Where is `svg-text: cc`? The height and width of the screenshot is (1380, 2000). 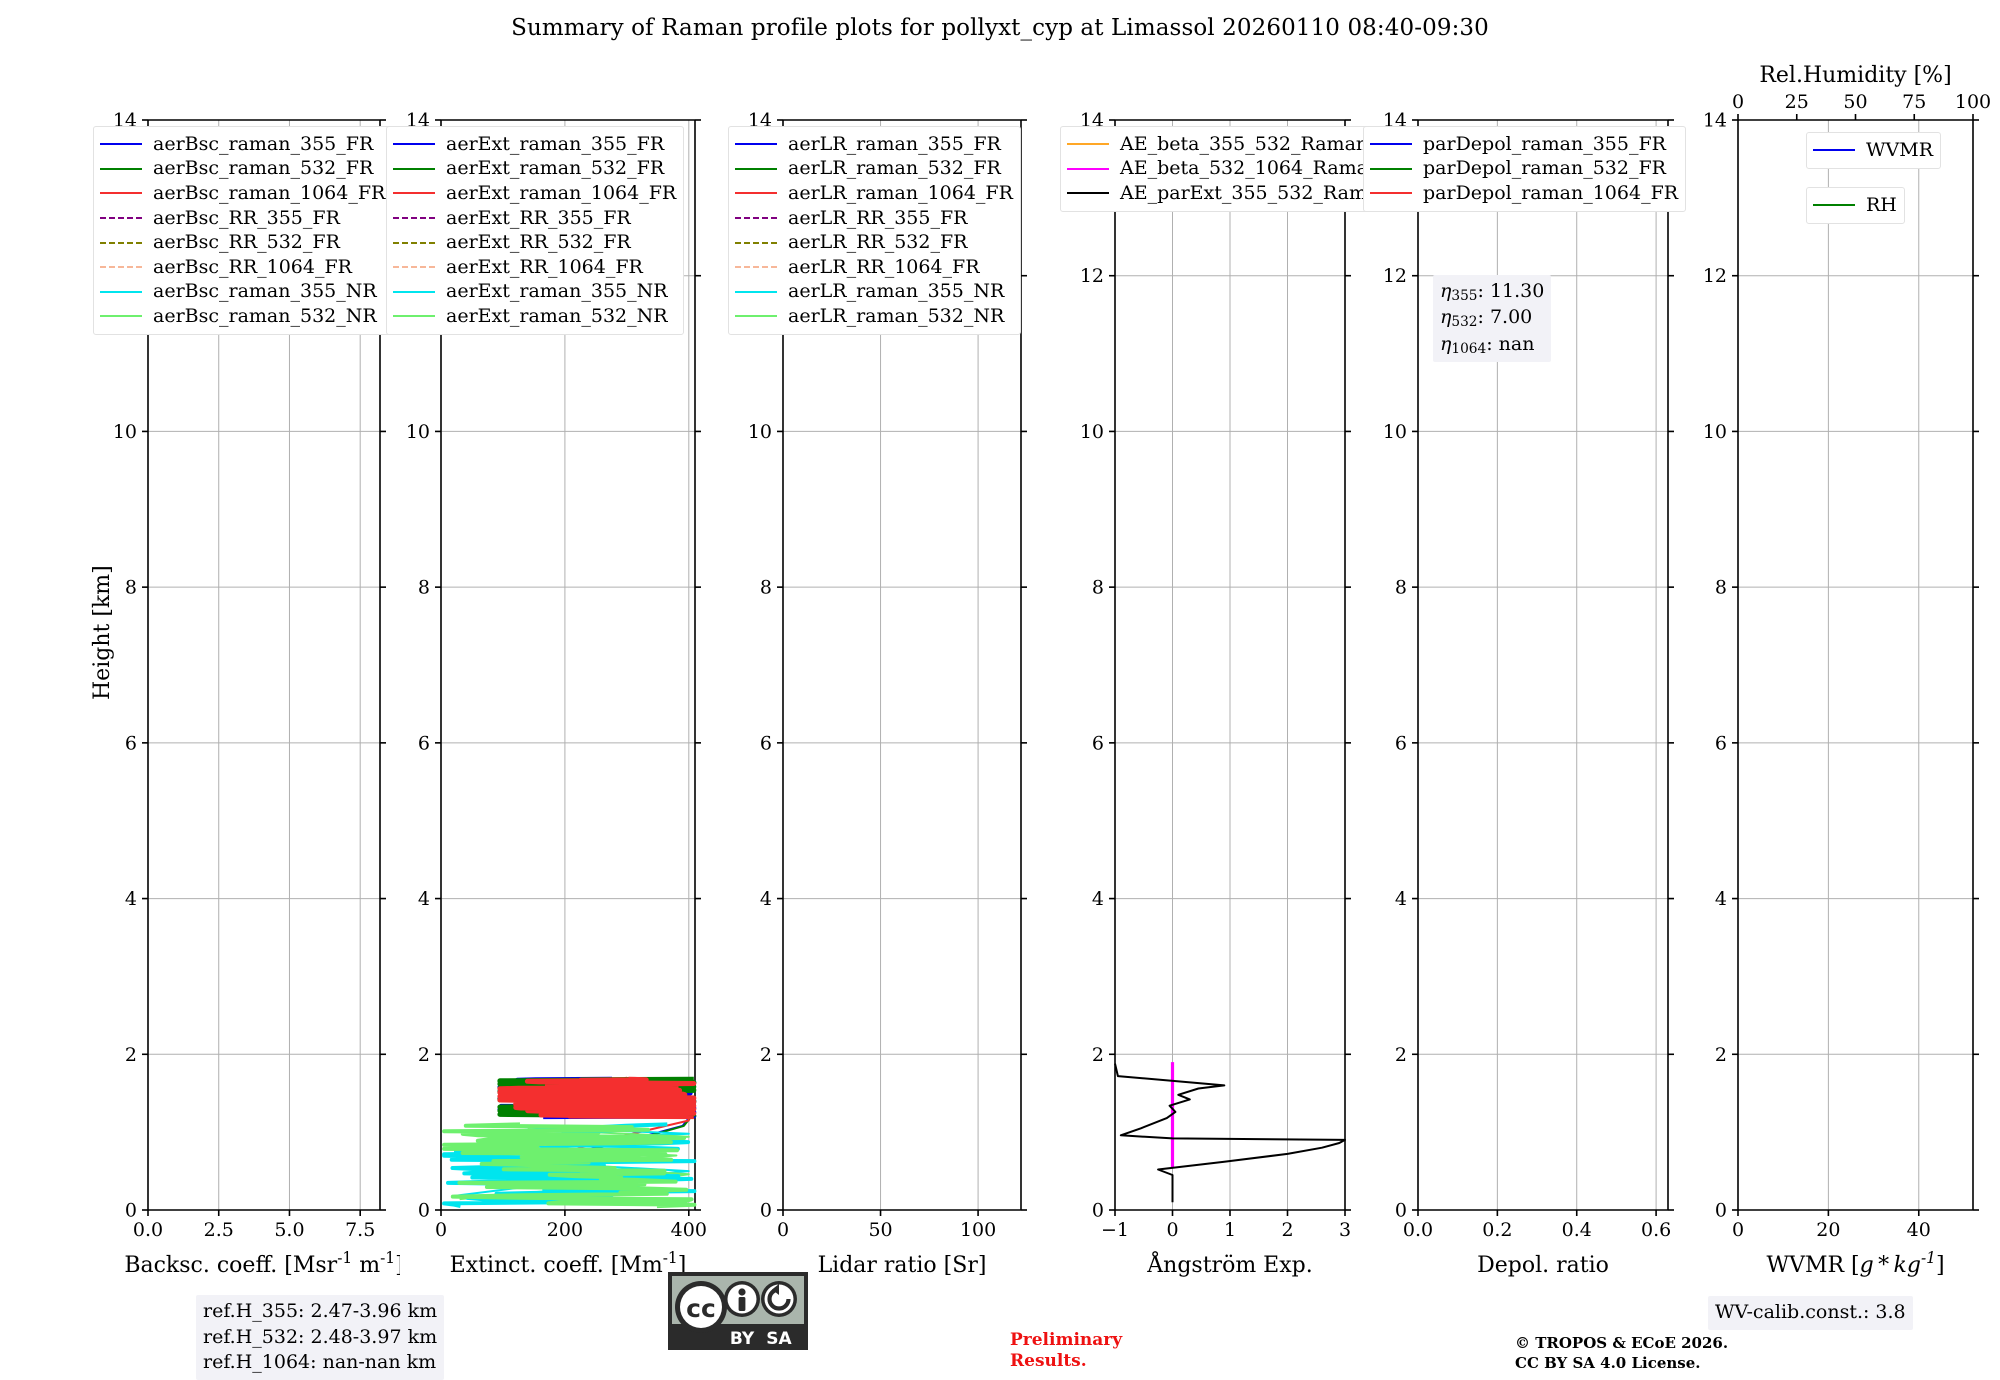 svg-text: cc is located at coordinates (701, 1308).